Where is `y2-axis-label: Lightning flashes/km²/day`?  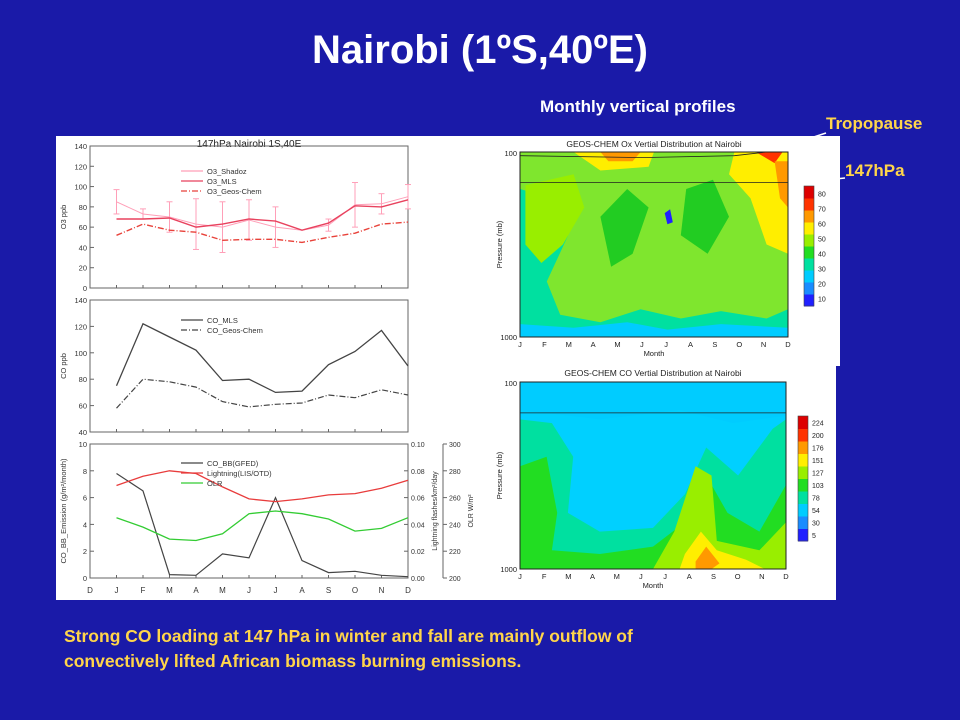 y2-axis-label: Lightning flashes/km²/day is located at coordinates (435, 511).